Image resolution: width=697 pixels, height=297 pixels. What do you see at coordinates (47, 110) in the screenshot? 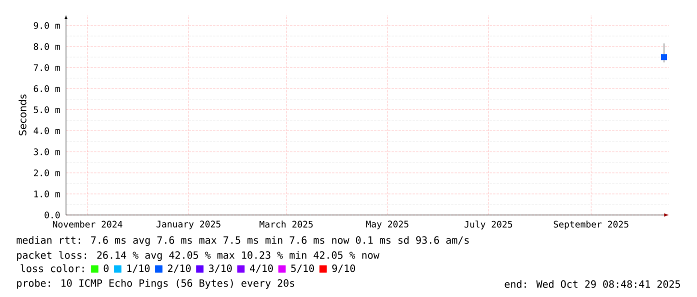
I see `y-tick-label: 5.0 m` at bounding box center [47, 110].